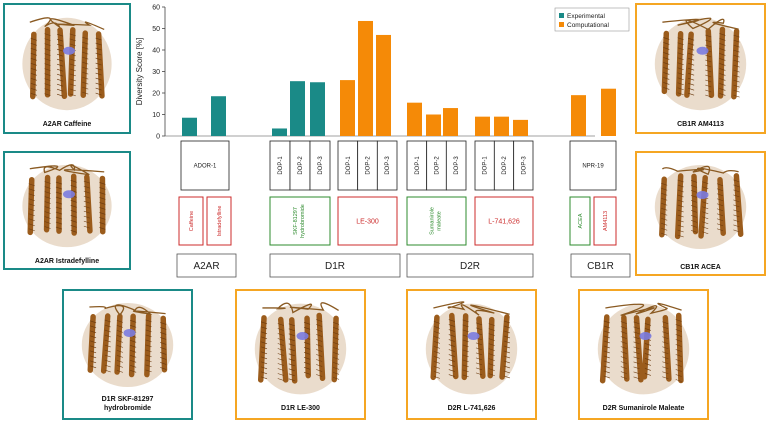 The width and height of the screenshot is (769, 424). I want to click on ligand-label: ACEA, so click(581, 220).